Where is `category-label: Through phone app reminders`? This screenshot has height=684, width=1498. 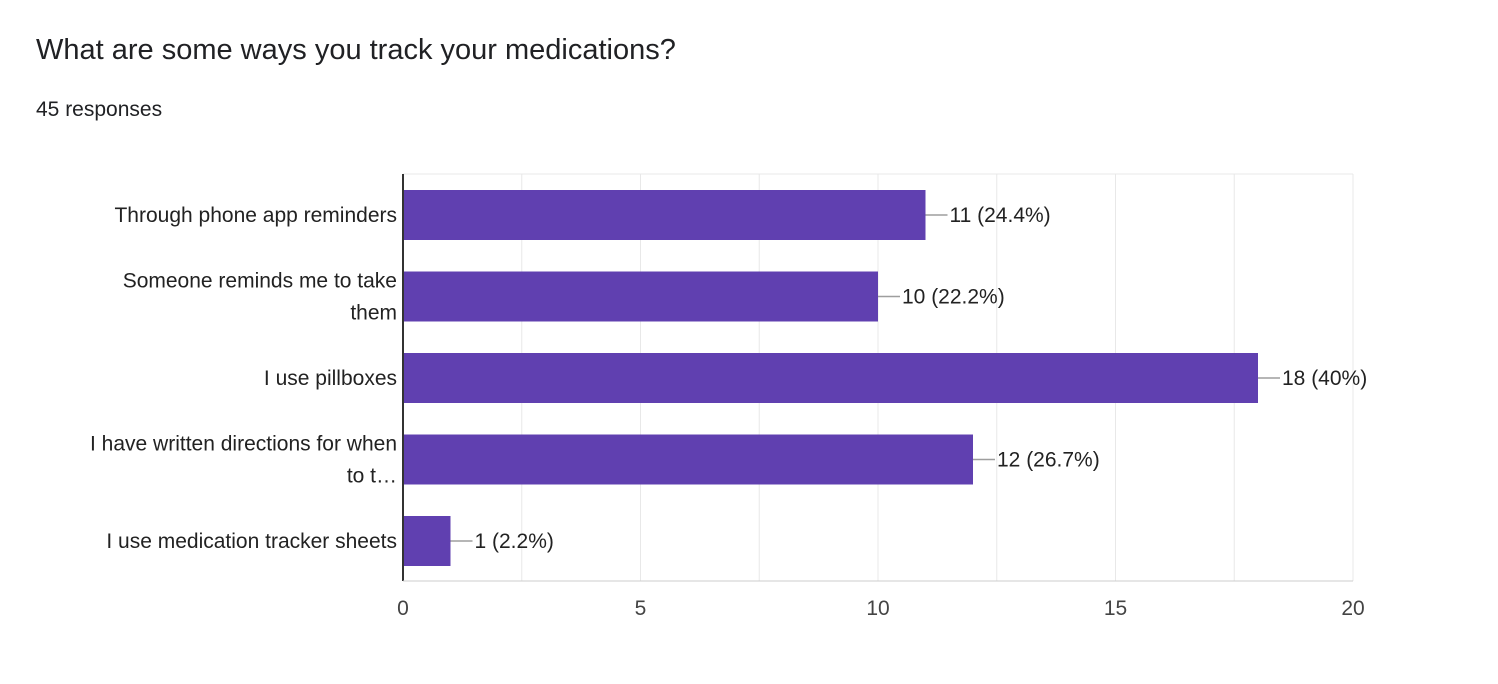 category-label: Through phone app reminders is located at coordinates (255, 215).